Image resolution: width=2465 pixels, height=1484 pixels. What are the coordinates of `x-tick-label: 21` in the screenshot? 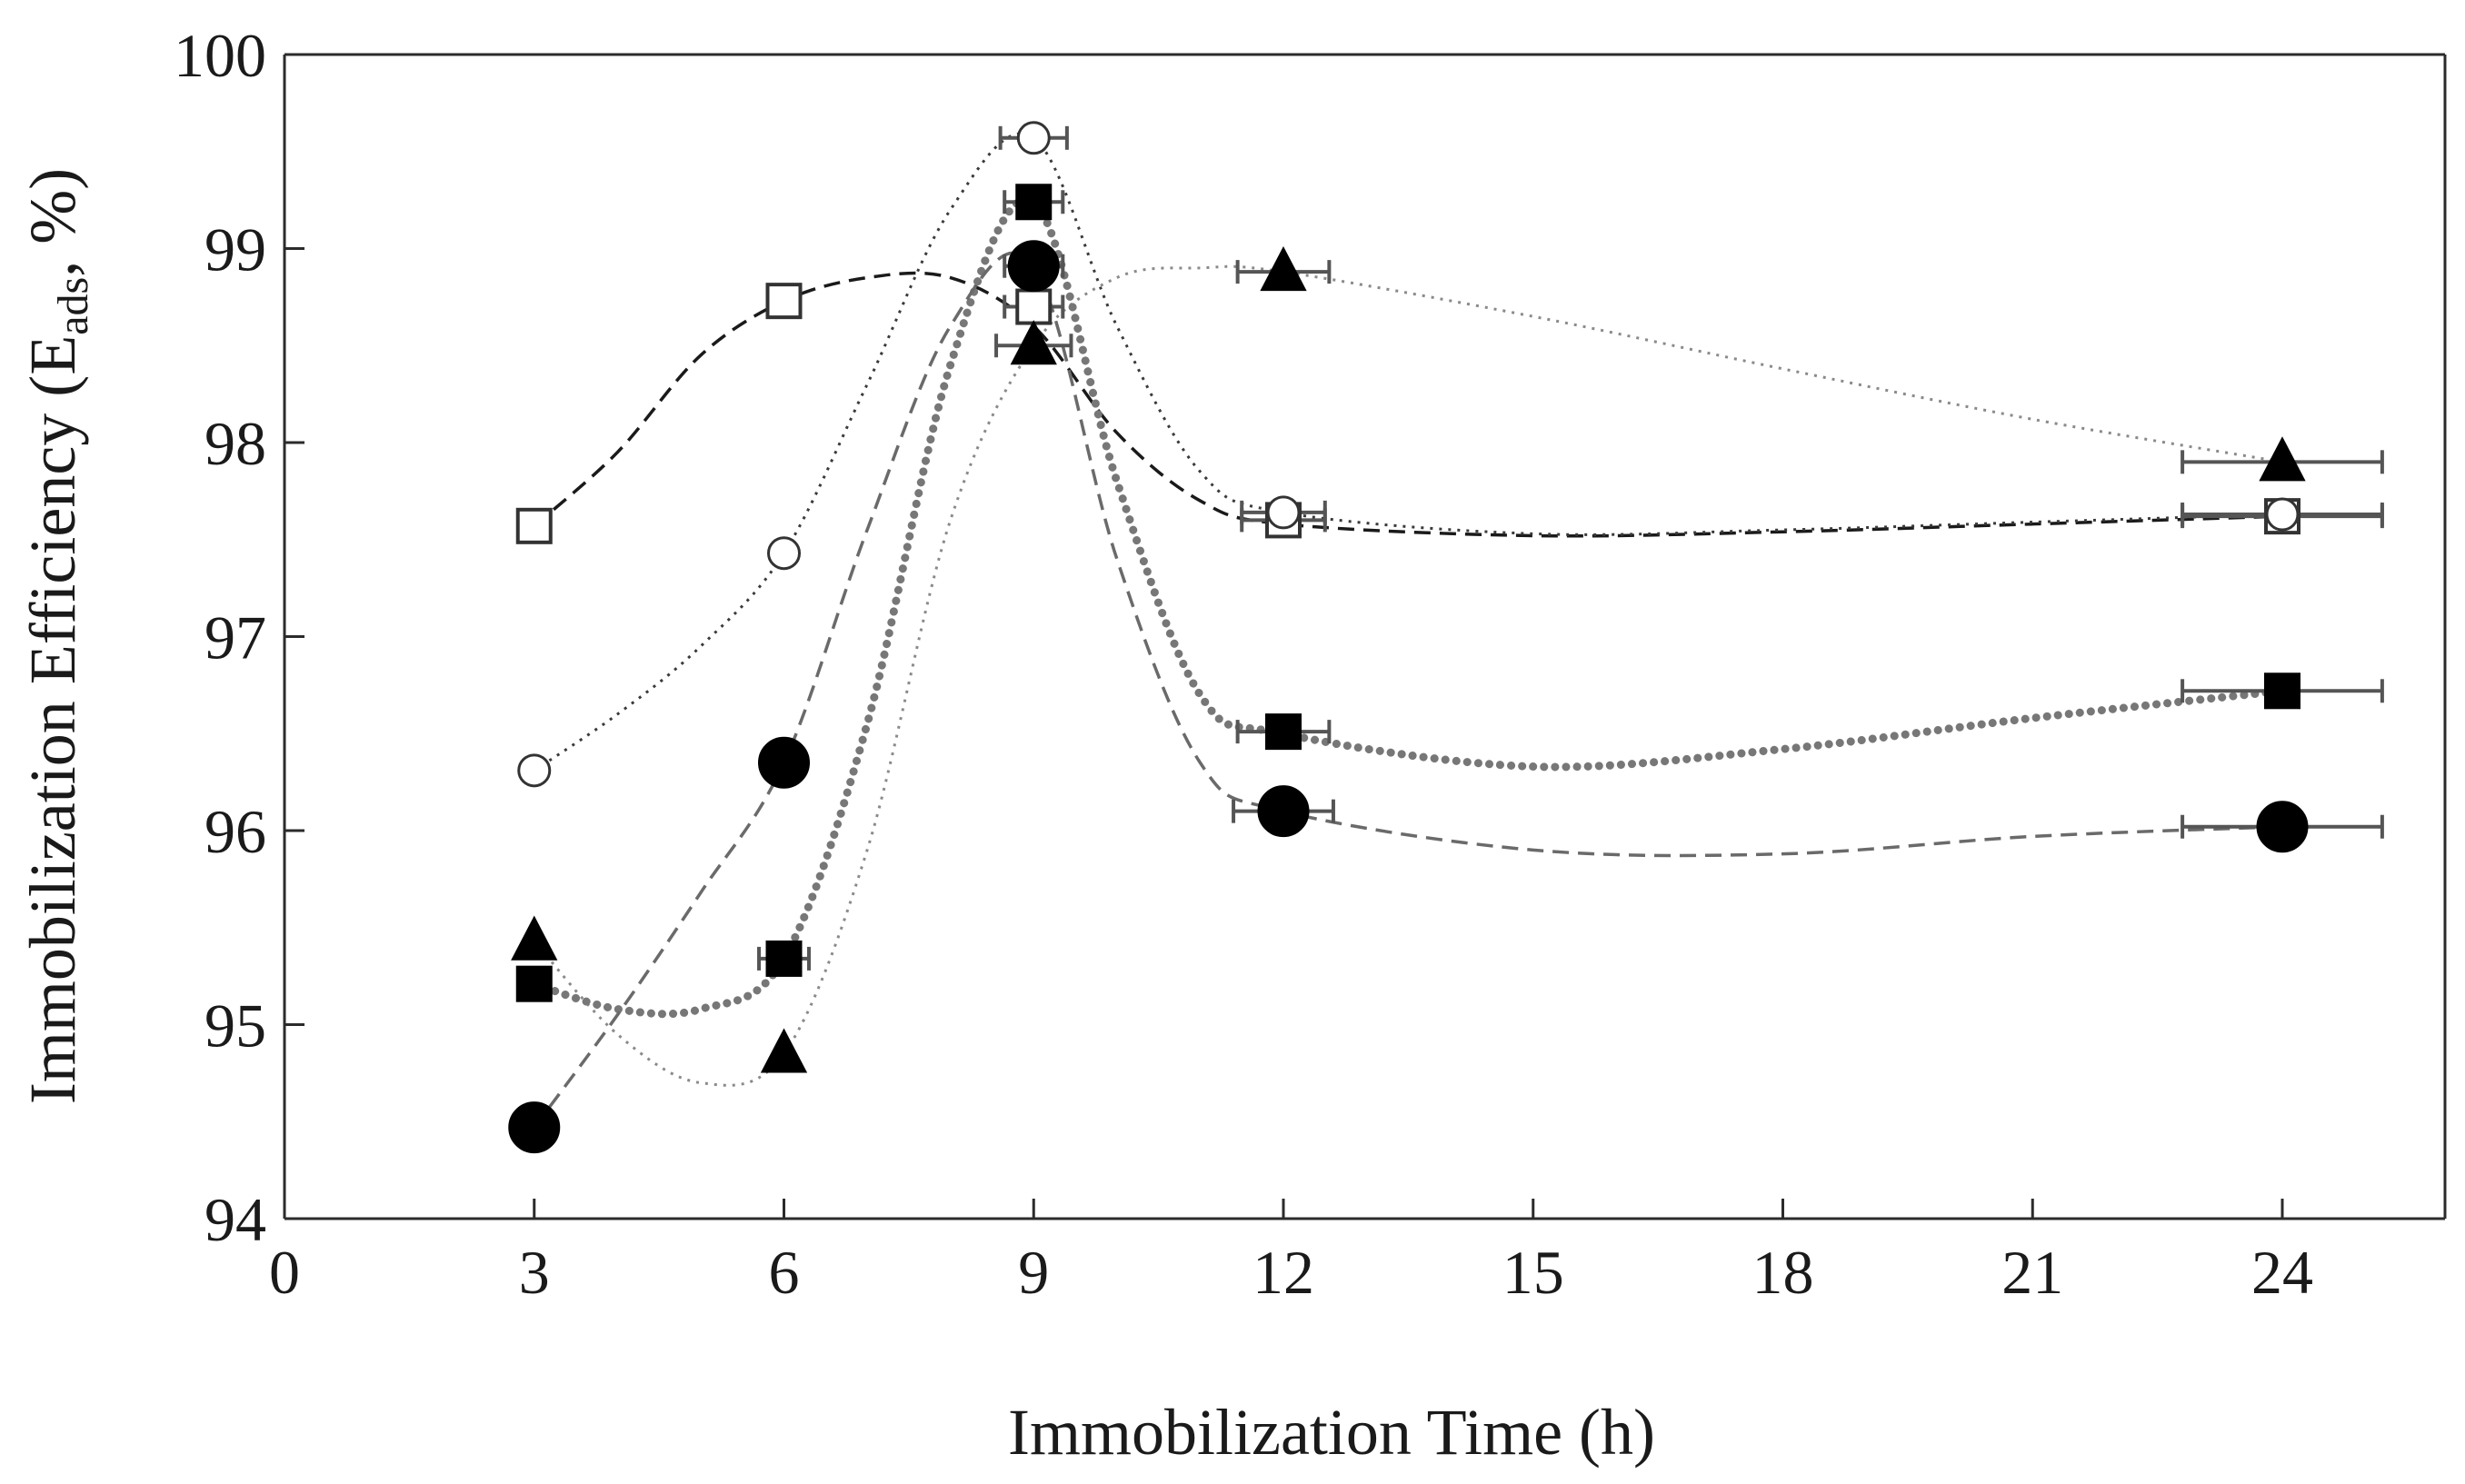 It's located at (2032, 1272).